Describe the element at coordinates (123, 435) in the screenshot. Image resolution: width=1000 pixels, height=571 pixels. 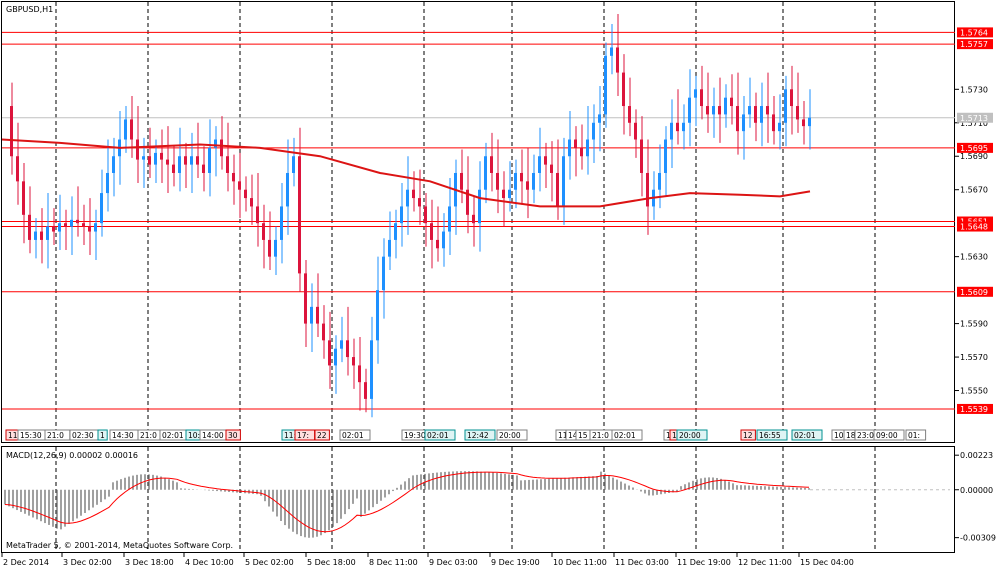
I see `event-label: 14:30` at that location.